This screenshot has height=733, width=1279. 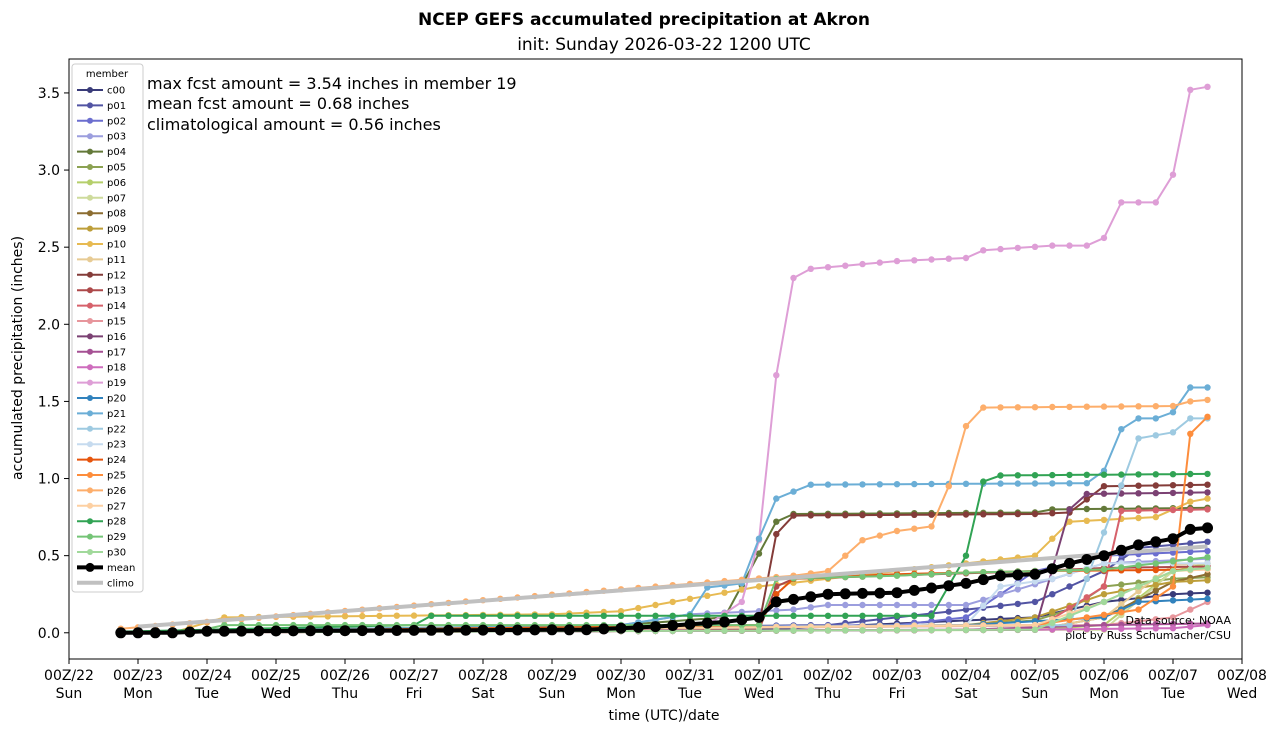 I want to click on legend-label: p10, so click(x=116, y=245).